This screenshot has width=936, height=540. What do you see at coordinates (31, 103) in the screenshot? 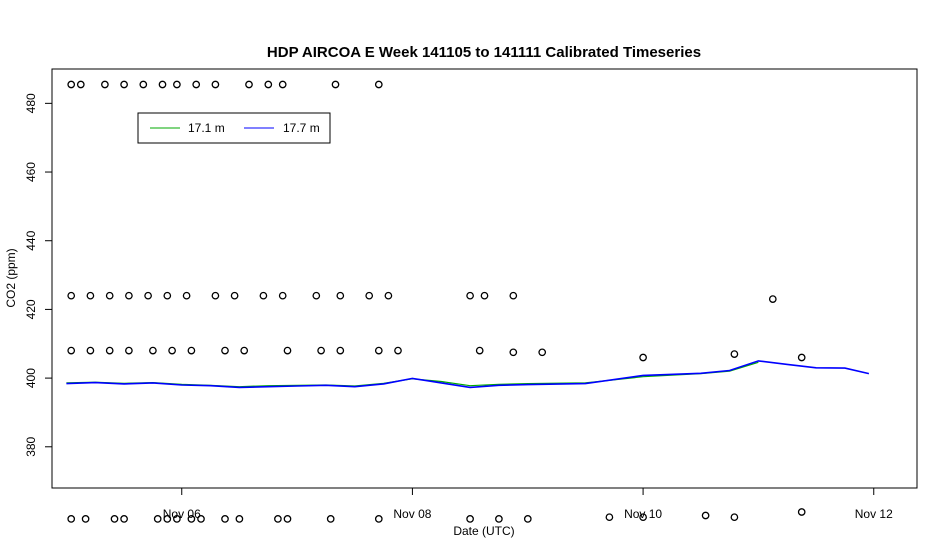
I see `y-tick-label: 480` at bounding box center [31, 103].